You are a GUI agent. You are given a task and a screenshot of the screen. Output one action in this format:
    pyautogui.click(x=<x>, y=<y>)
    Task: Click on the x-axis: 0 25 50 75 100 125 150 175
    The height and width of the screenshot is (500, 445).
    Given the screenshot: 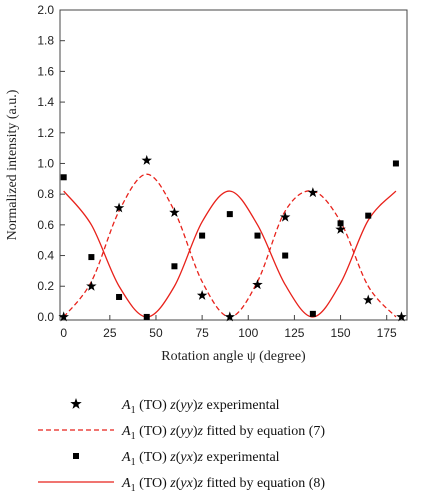 What is the action you would take?
    pyautogui.click(x=228, y=327)
    